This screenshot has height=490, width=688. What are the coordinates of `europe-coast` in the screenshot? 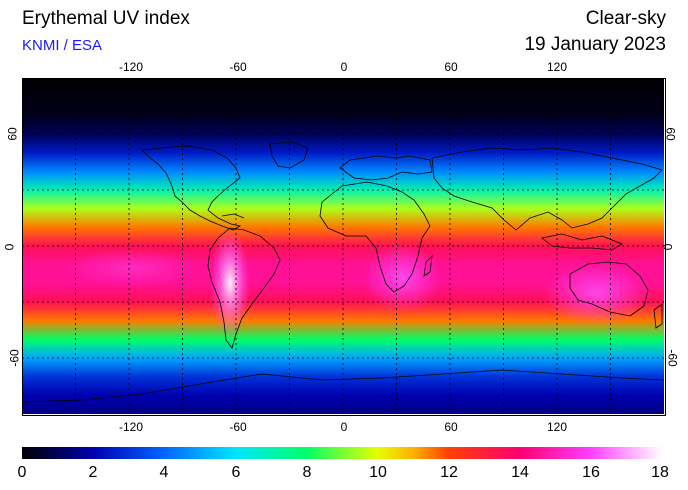 It's located at (386, 168).